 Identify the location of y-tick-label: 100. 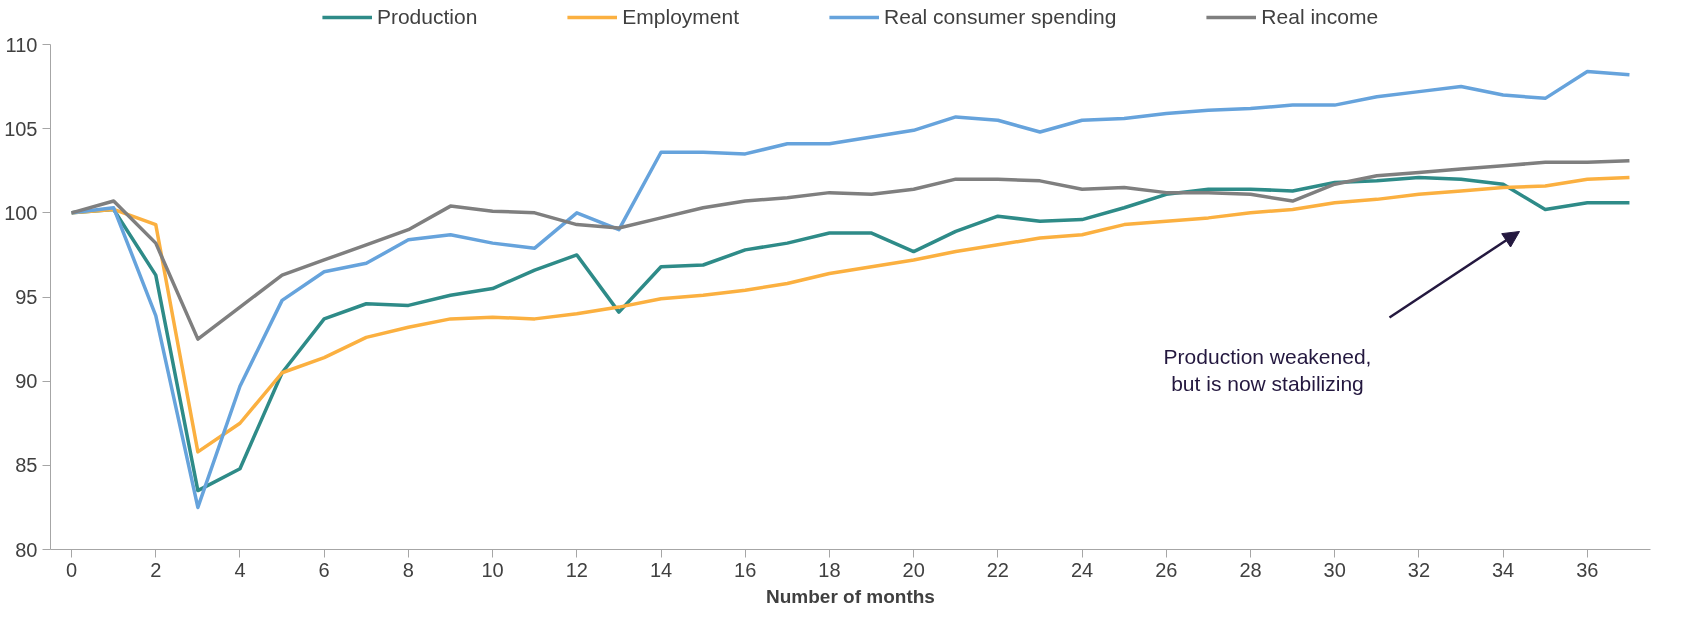
(21, 212).